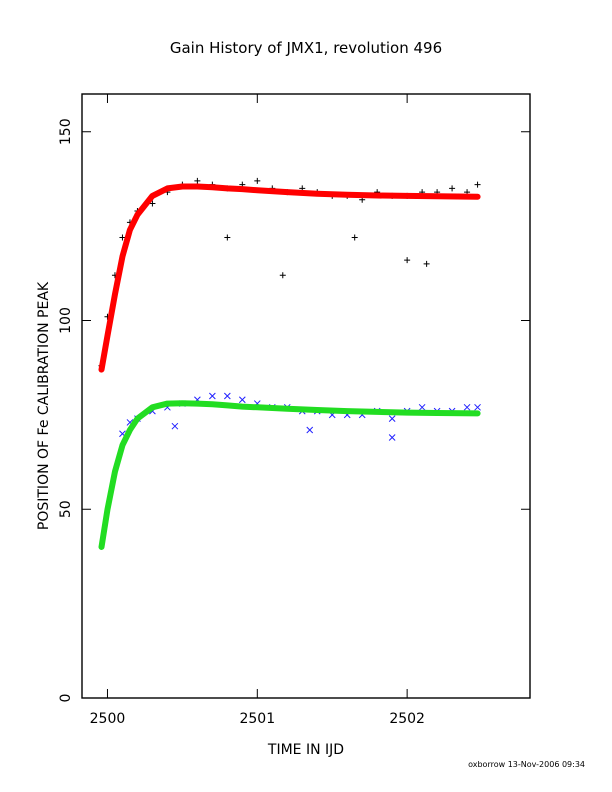 The image size is (612, 792). What do you see at coordinates (66, 698) in the screenshot?
I see `y-tick-label: 0` at bounding box center [66, 698].